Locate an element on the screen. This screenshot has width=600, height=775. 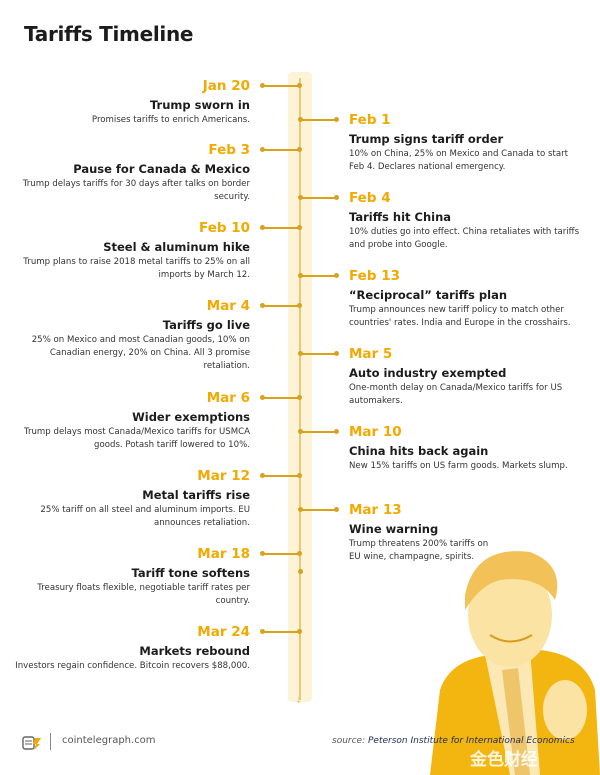
cointelegraph-logo-icon is located at coordinates (31, 743).